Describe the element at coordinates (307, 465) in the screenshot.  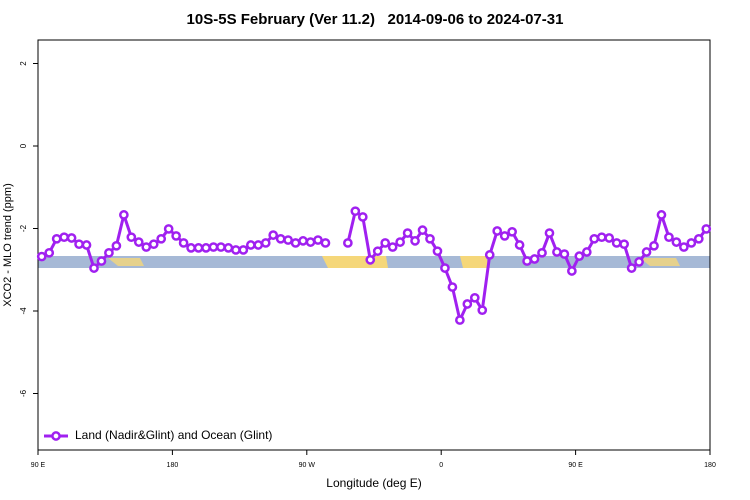
I see `x-tick-label: 90 W` at that location.